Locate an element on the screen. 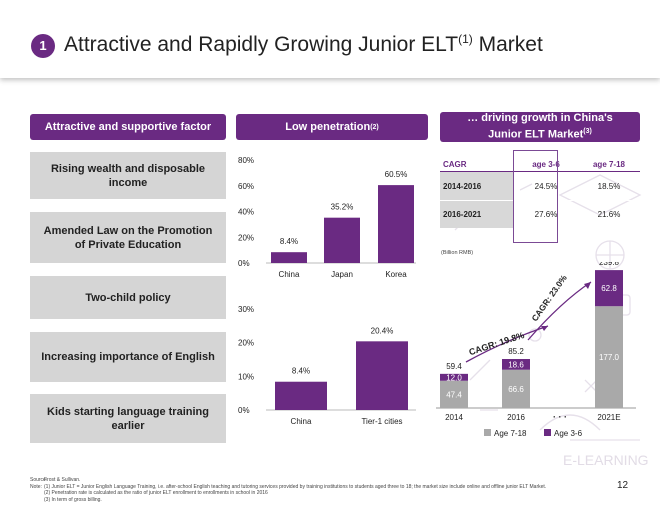 The width and height of the screenshot is (660, 509). segment-label: 177.0 is located at coordinates (609, 357).